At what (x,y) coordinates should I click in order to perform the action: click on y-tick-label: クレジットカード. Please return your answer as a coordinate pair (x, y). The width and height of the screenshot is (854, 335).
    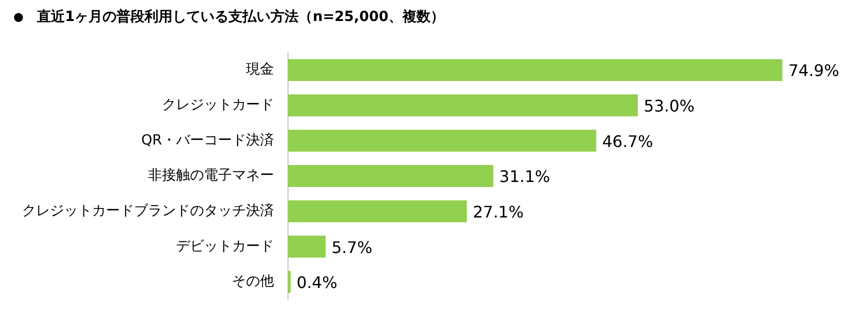
    Looking at the image, I should click on (218, 105).